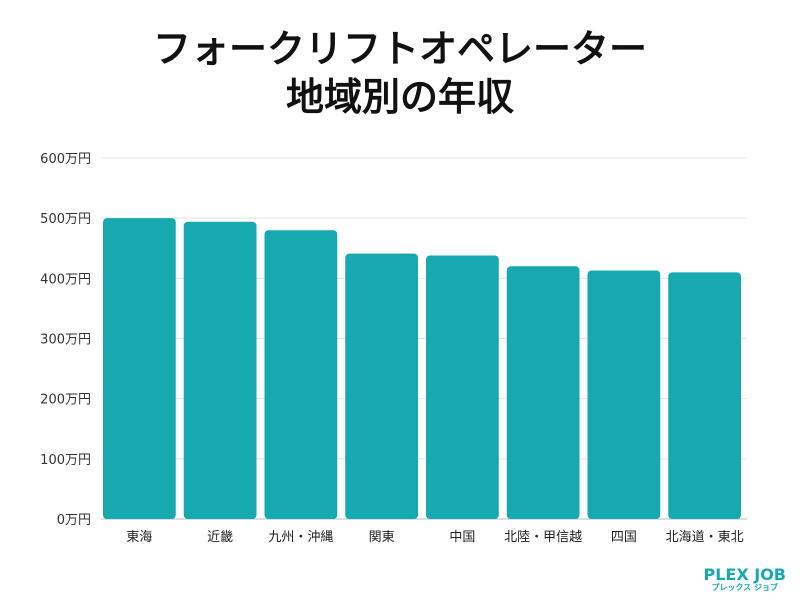 This screenshot has height=600, width=800. Describe the element at coordinates (382, 537) in the screenshot. I see `x-tick-label: 関東` at that location.